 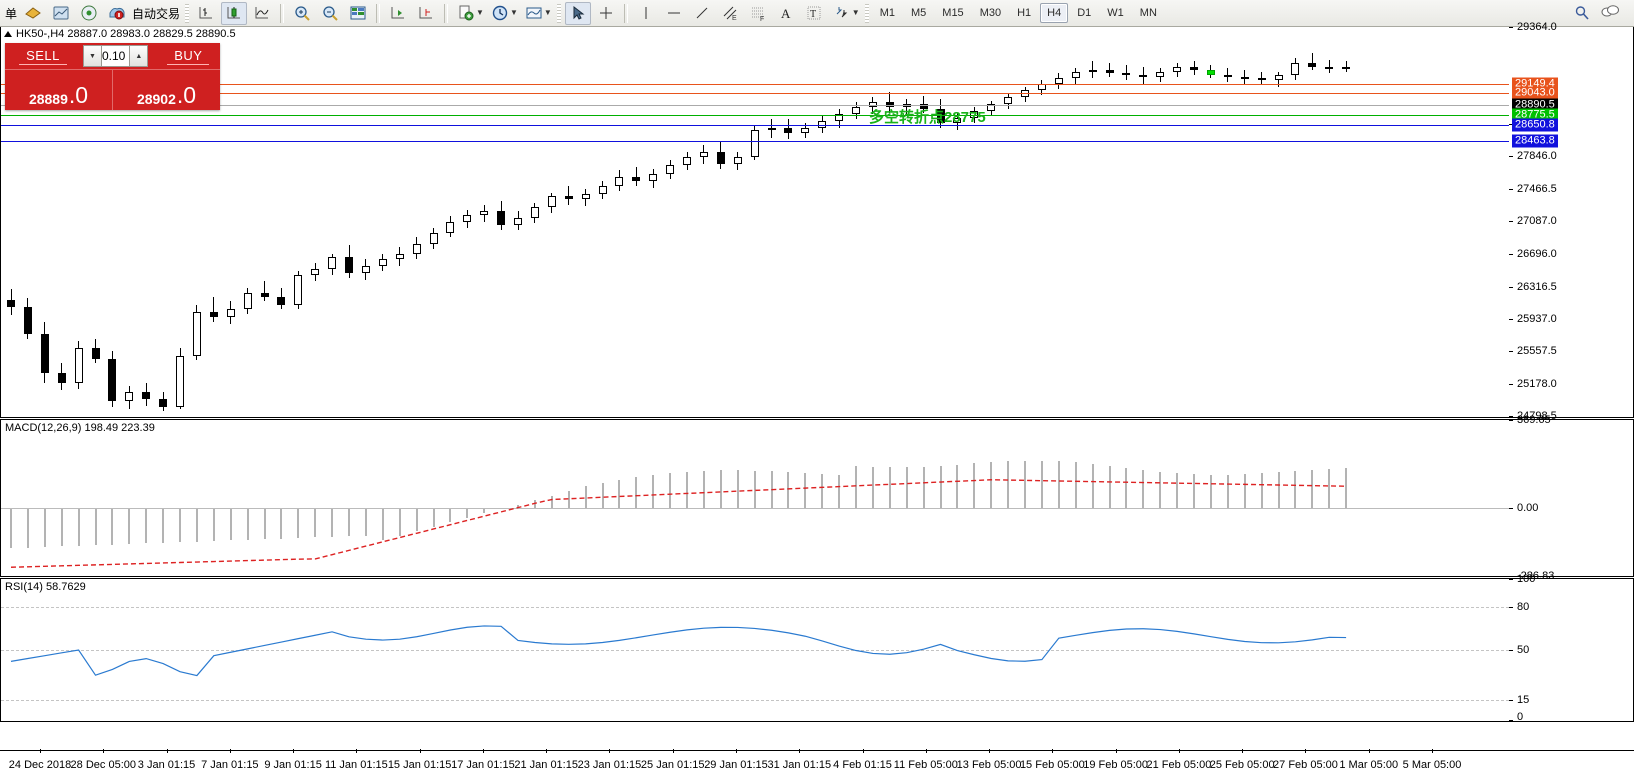 I want to click on arrows-icon, so click(x=842, y=13).